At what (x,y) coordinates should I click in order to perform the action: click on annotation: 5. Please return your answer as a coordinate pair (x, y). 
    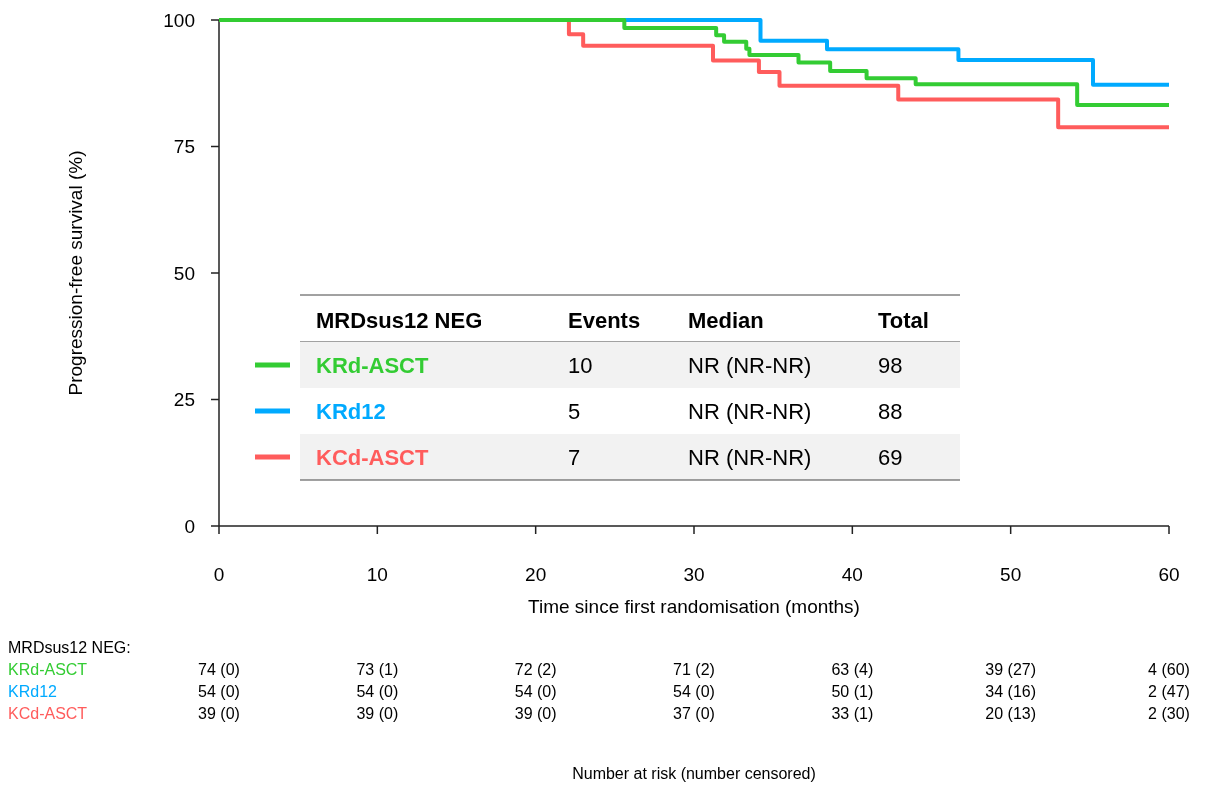
    Looking at the image, I should click on (574, 411).